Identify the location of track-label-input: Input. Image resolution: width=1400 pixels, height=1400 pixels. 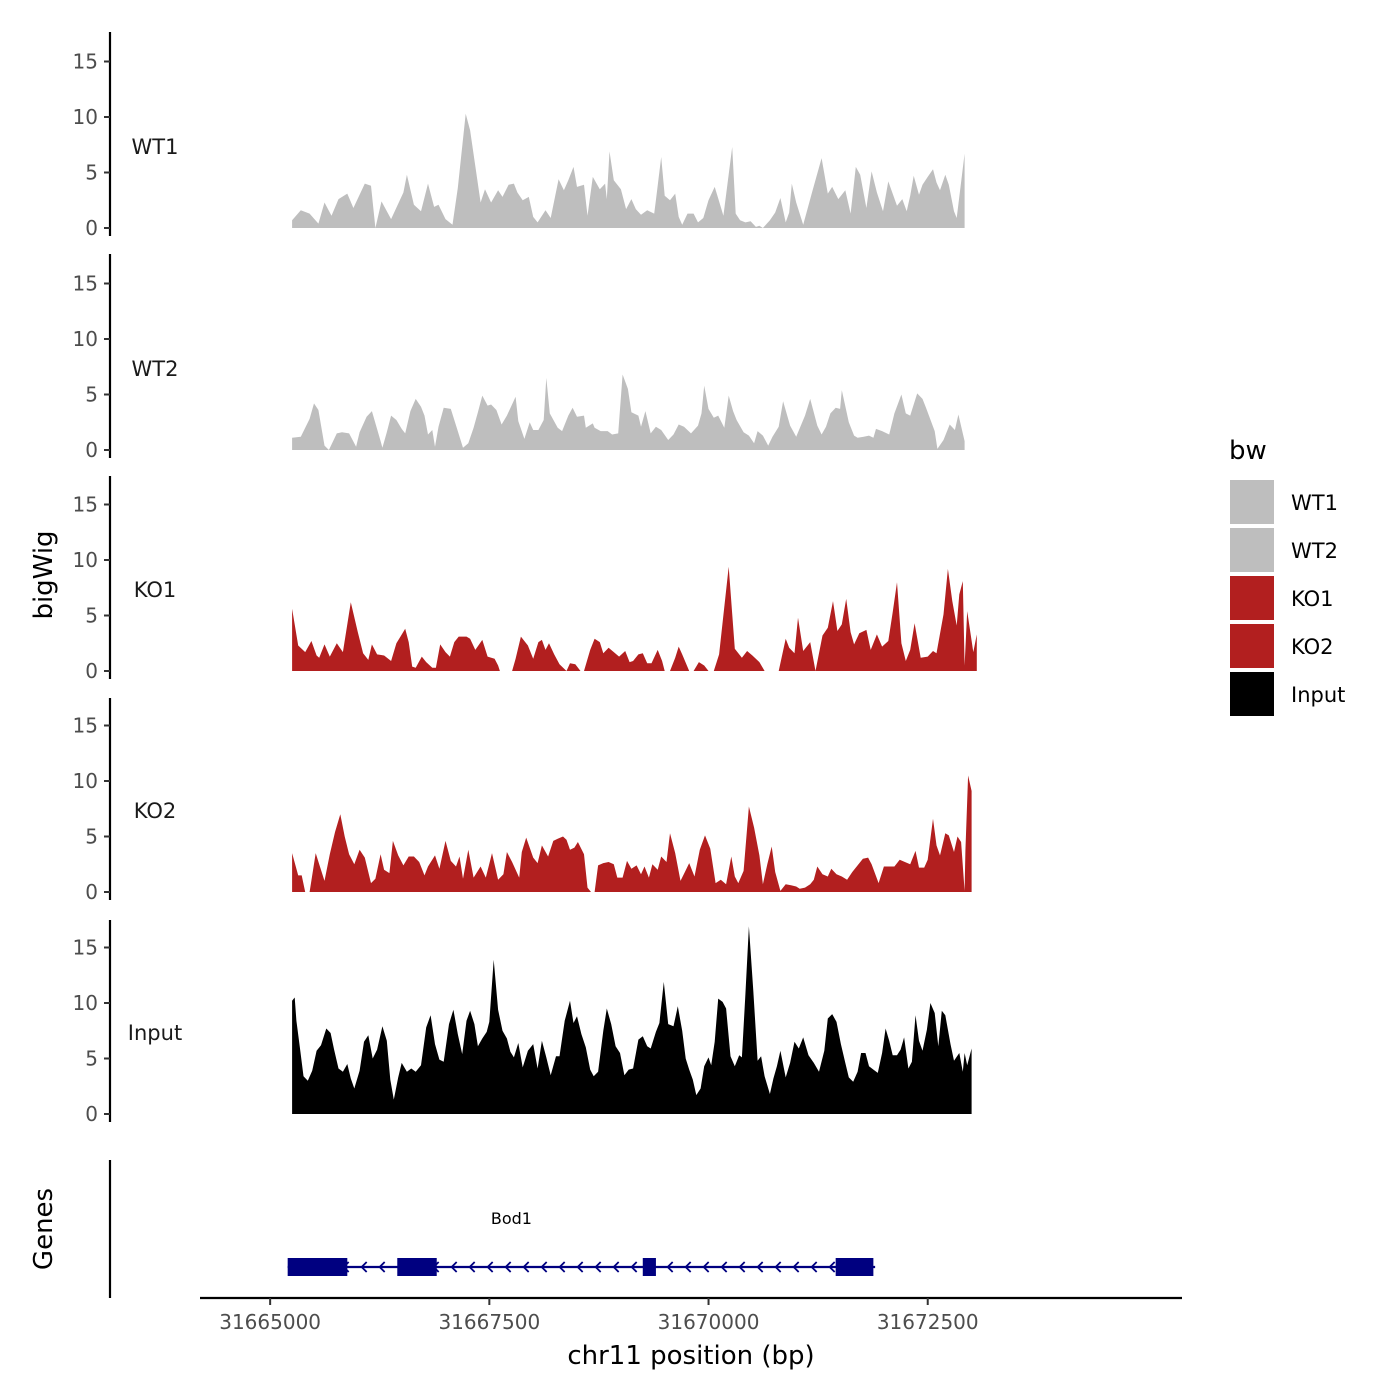
(155, 1033).